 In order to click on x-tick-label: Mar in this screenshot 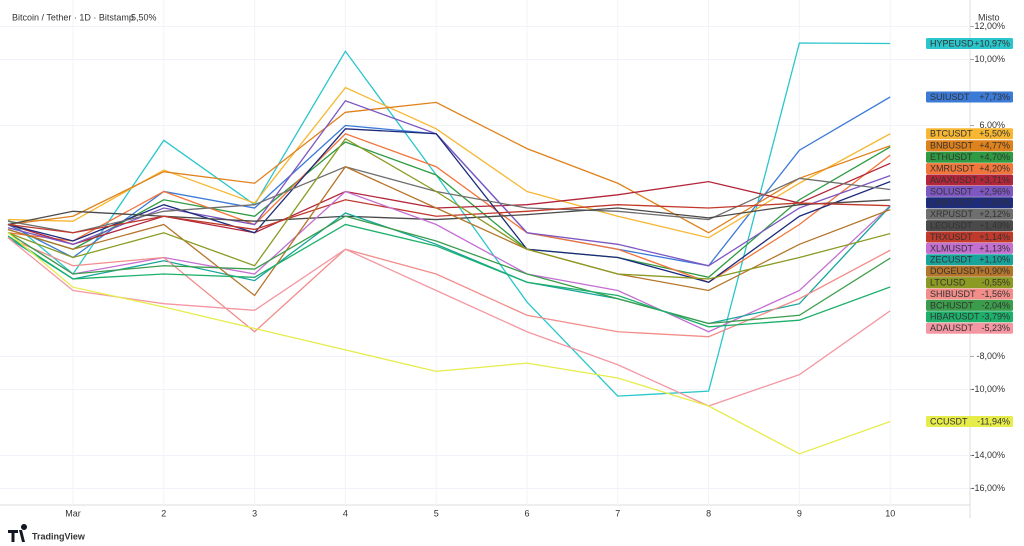, I will do `click(73, 513)`.